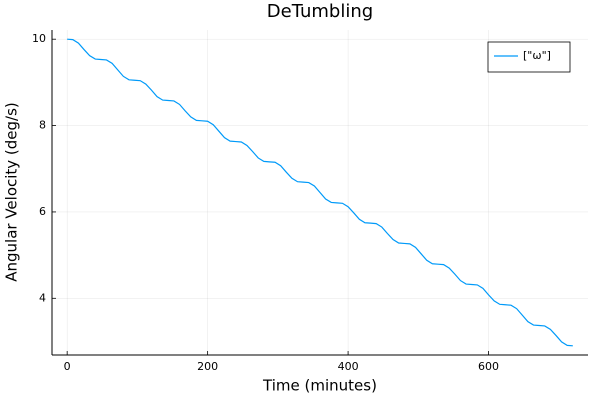 Image resolution: width=600 pixels, height=400 pixels. Describe the element at coordinates (42, 211) in the screenshot. I see `y-tick-label: 6` at that location.